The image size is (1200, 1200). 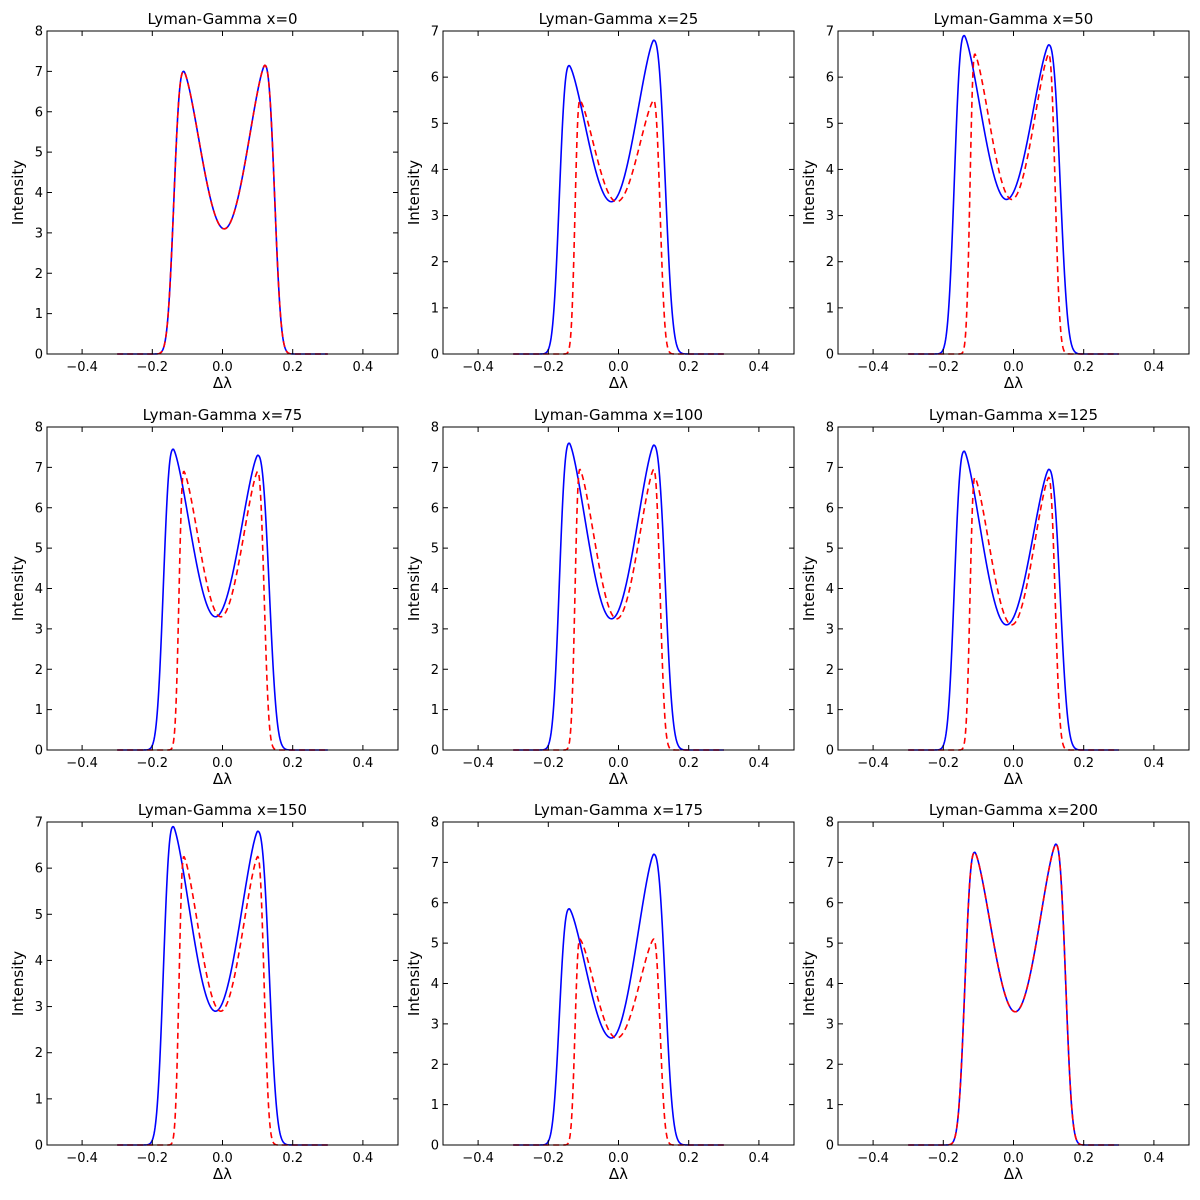 I want to click on panel-title: Lyman-Gamma x=100, so click(x=618, y=415).